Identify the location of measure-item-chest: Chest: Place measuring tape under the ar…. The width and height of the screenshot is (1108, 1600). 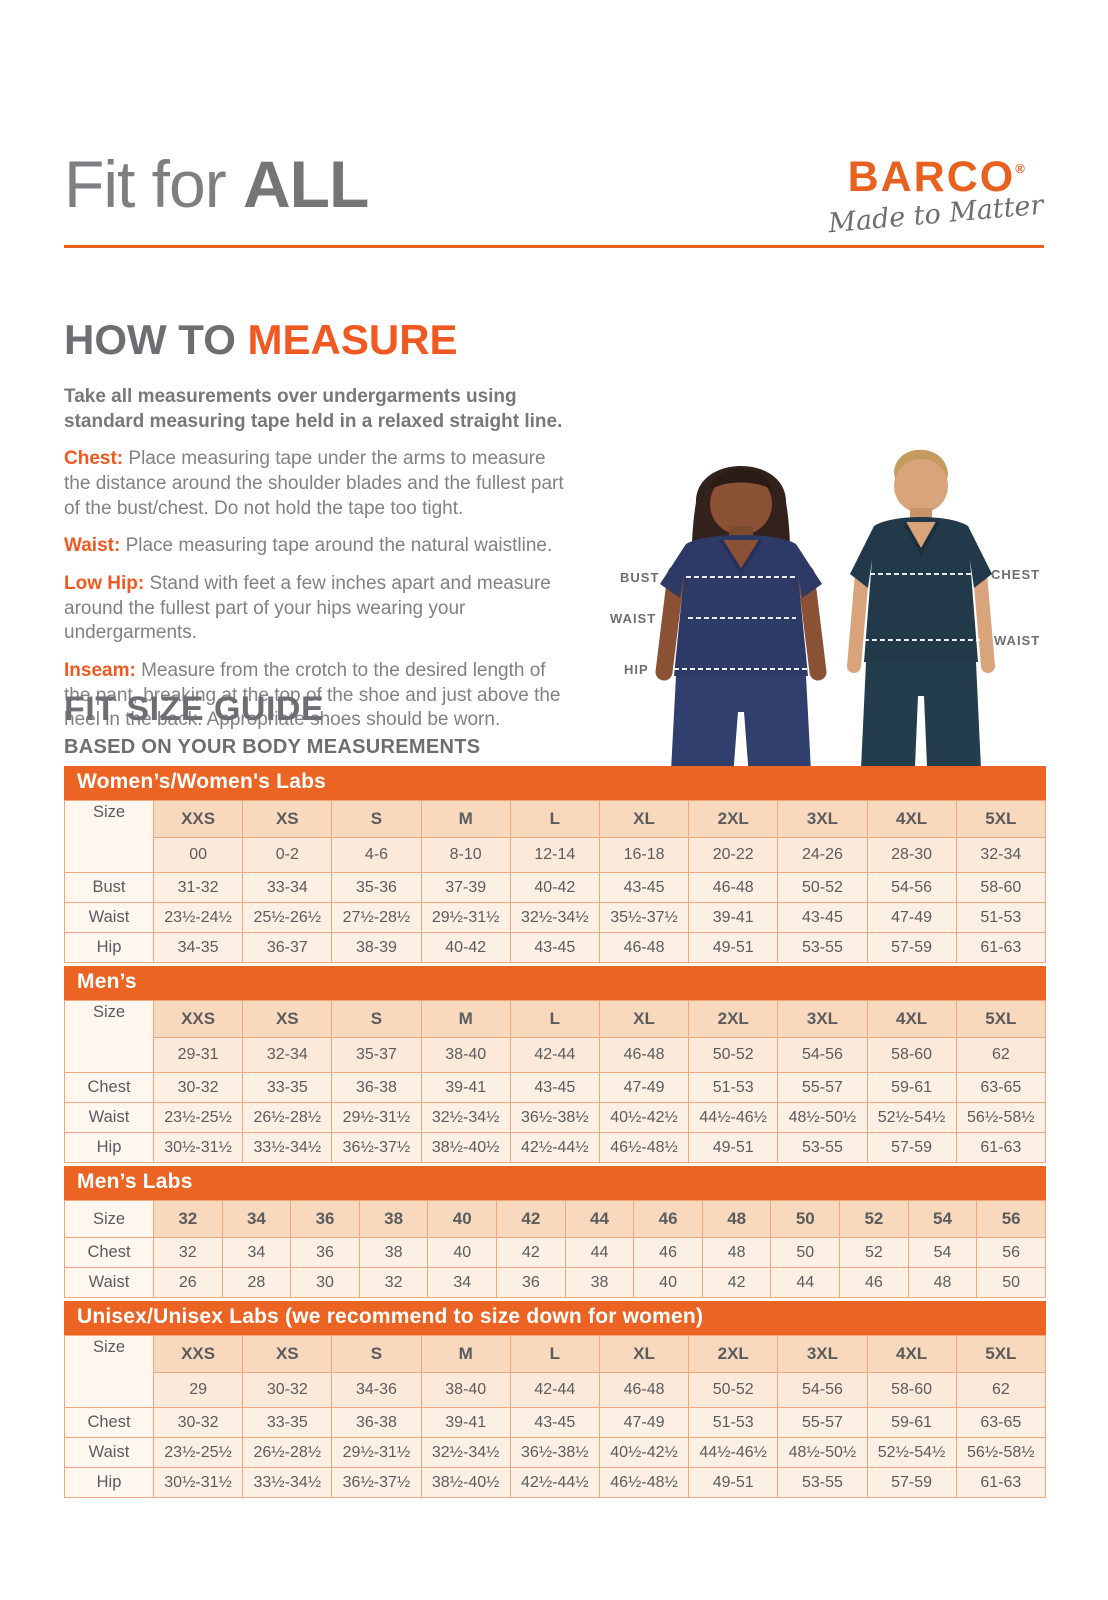
(320, 484).